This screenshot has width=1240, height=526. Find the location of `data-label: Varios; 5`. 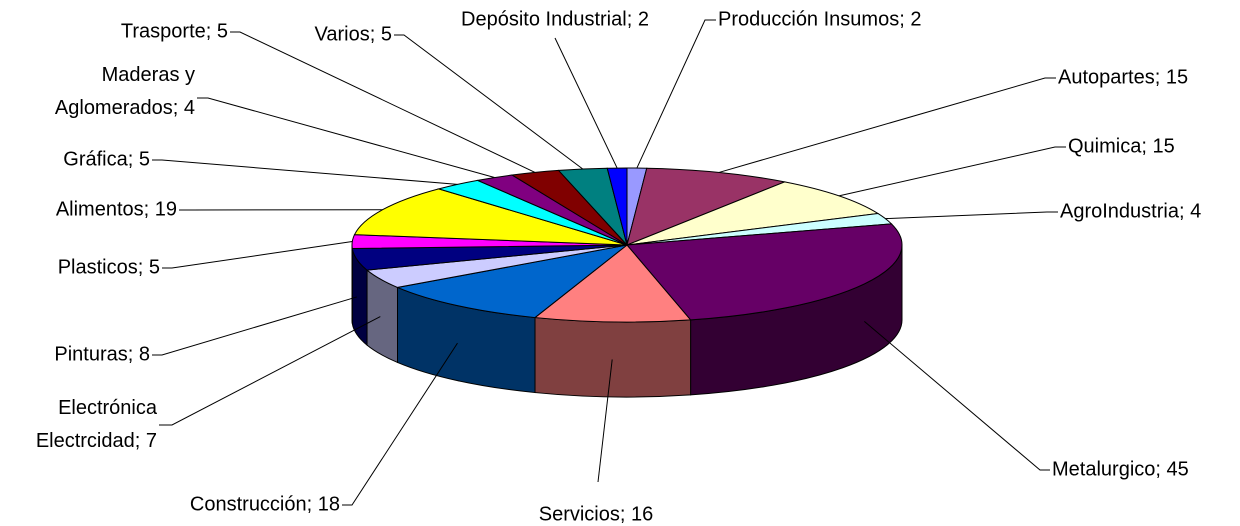

data-label: Varios; 5 is located at coordinates (353, 35).